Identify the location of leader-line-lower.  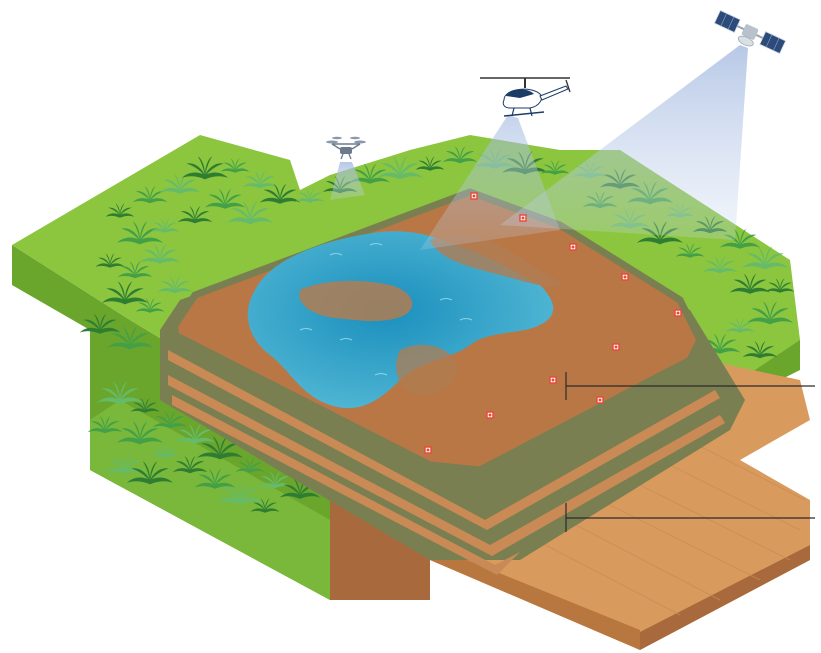
(690, 517).